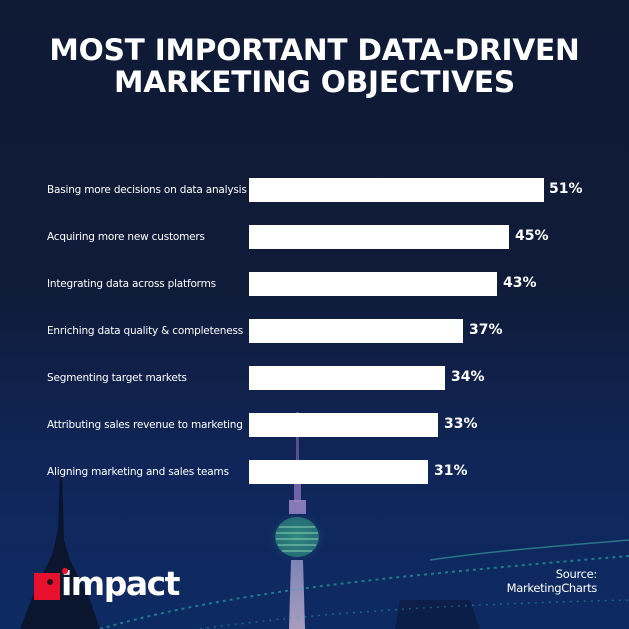 The height and width of the screenshot is (629, 629). What do you see at coordinates (117, 378) in the screenshot?
I see `bar-label: Segmenting target markets` at bounding box center [117, 378].